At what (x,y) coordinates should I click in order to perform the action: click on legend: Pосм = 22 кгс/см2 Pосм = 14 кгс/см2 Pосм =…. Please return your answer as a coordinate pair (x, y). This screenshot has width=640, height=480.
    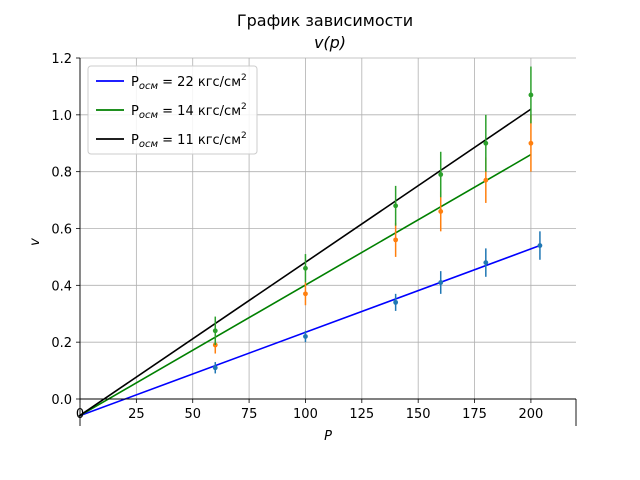
    Looking at the image, I should click on (172, 110).